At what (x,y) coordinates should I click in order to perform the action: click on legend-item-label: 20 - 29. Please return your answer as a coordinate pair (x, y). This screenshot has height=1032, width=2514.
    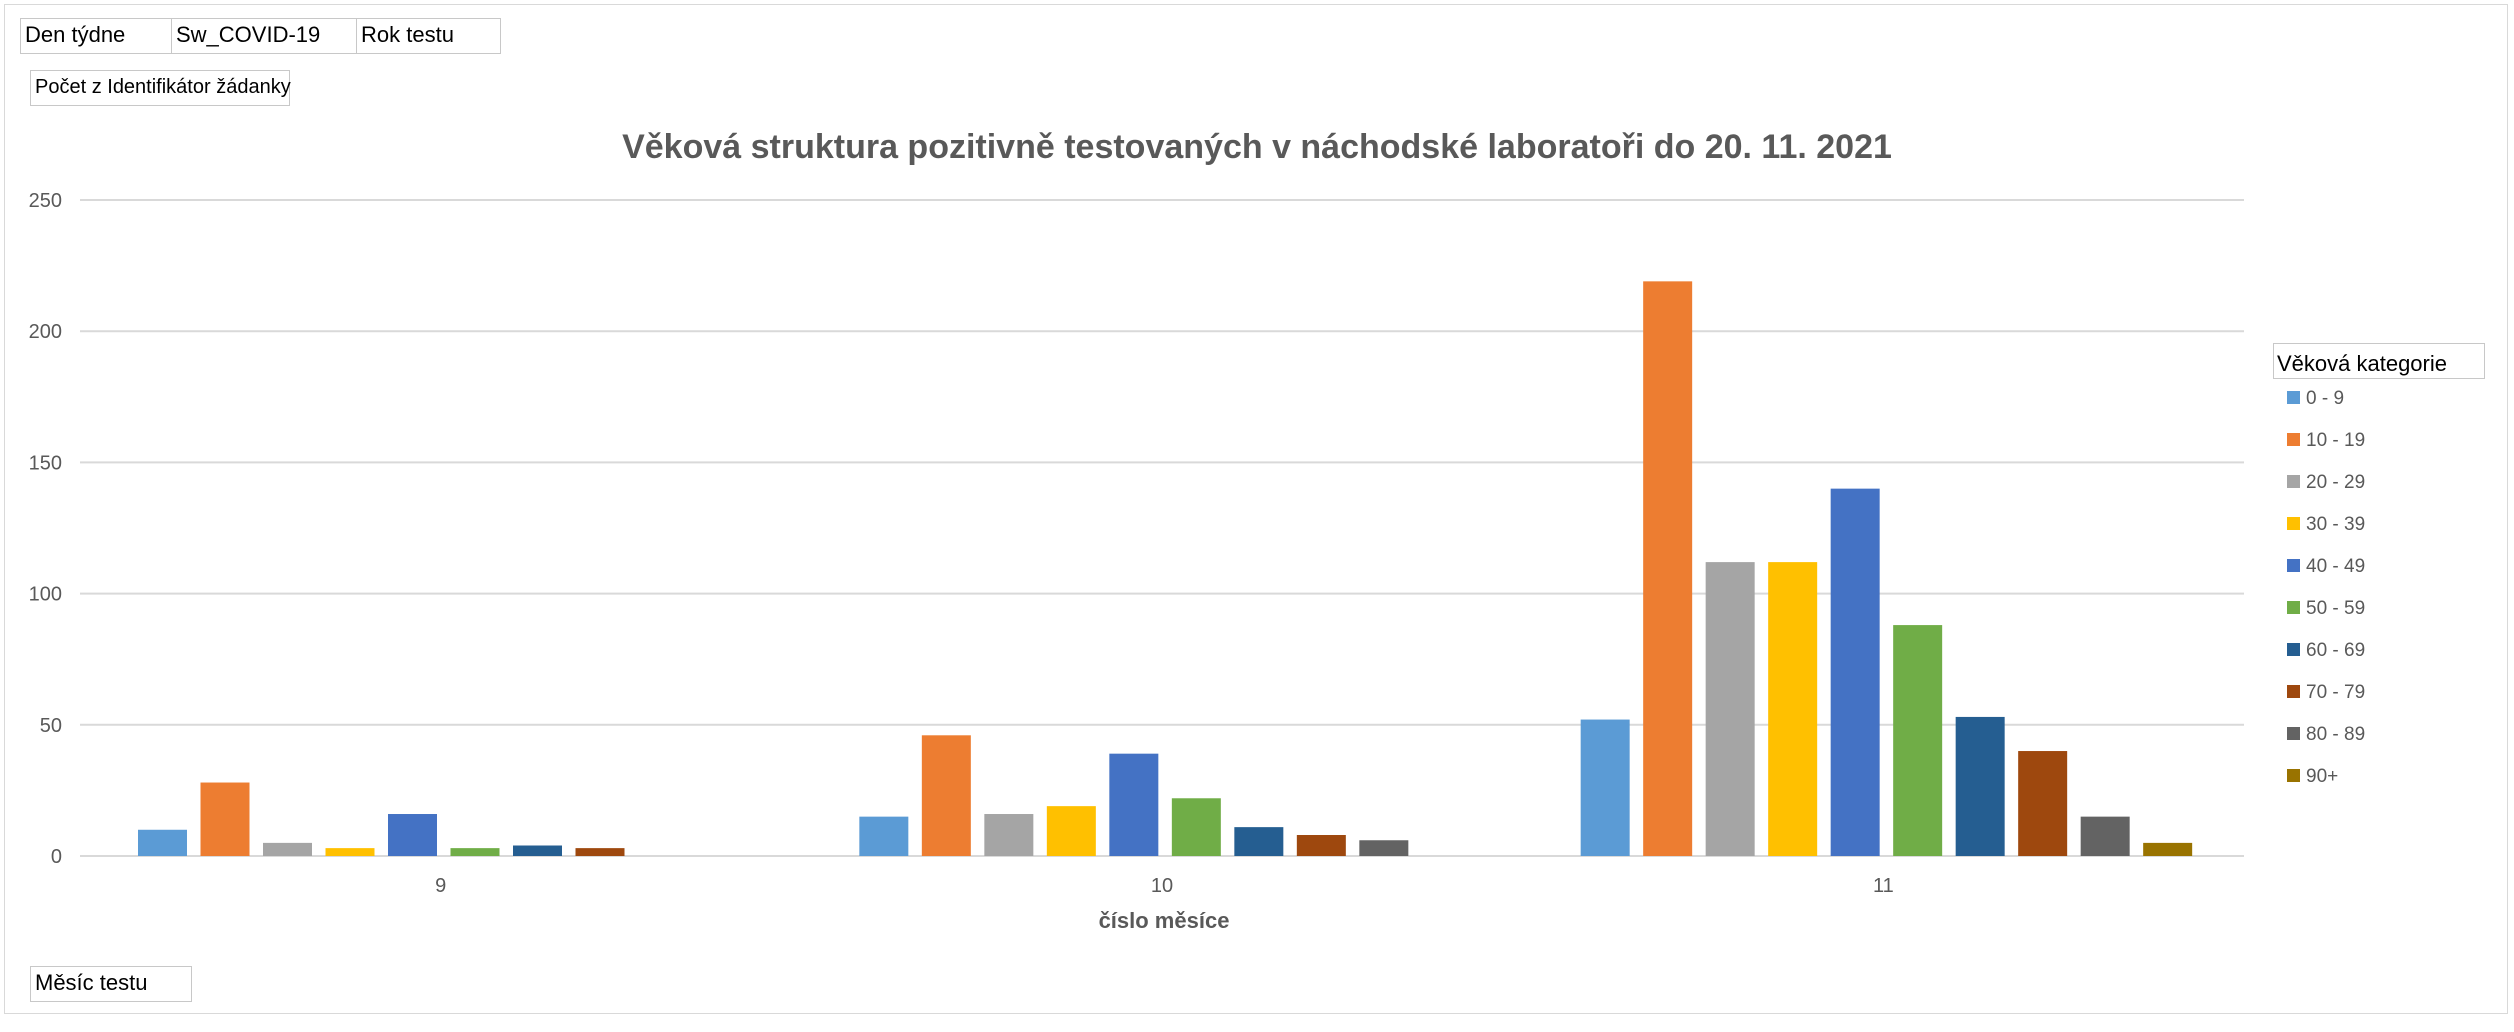
    Looking at the image, I should click on (2335, 482).